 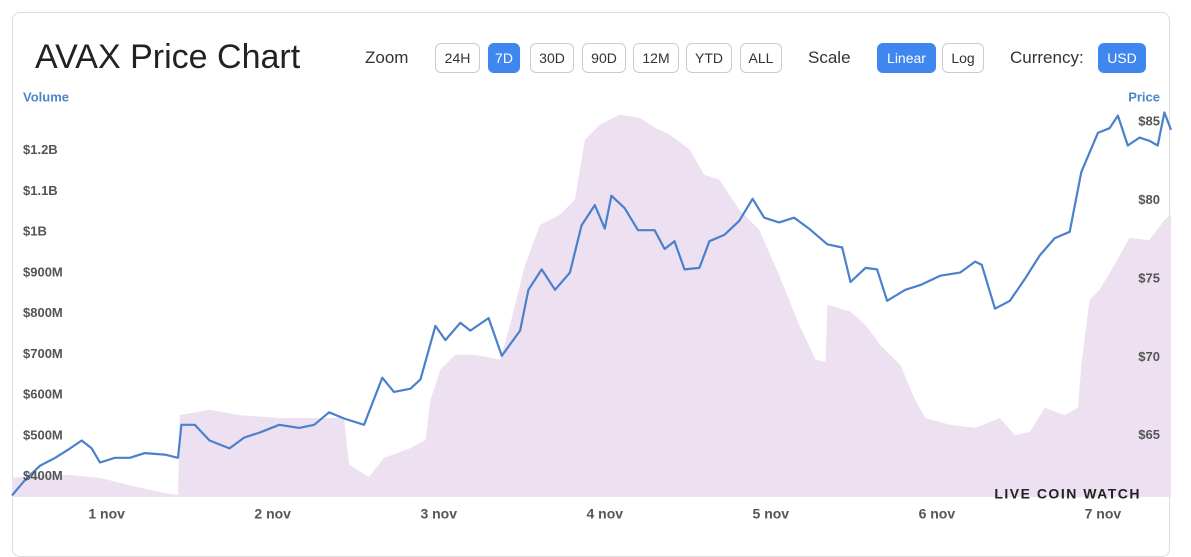 I want to click on zoom-button: 30D, so click(x=552, y=58).